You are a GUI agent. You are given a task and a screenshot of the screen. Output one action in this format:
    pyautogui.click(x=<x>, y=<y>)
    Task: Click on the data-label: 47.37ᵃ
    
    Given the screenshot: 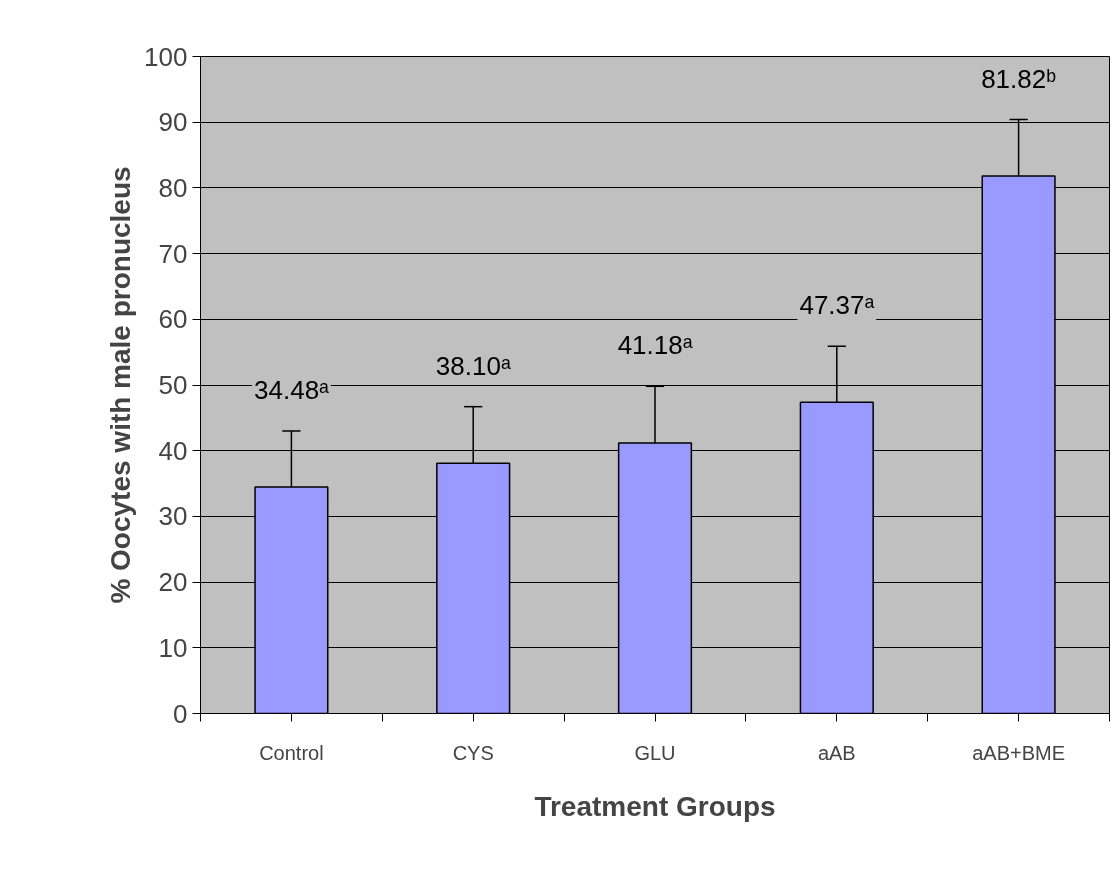 What is the action you would take?
    pyautogui.click(x=837, y=305)
    